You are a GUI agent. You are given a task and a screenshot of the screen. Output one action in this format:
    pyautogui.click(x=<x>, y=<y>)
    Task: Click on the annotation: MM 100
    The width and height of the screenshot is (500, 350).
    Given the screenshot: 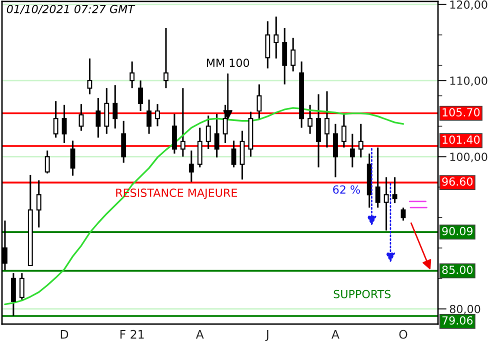 What is the action you would take?
    pyautogui.click(x=228, y=63)
    